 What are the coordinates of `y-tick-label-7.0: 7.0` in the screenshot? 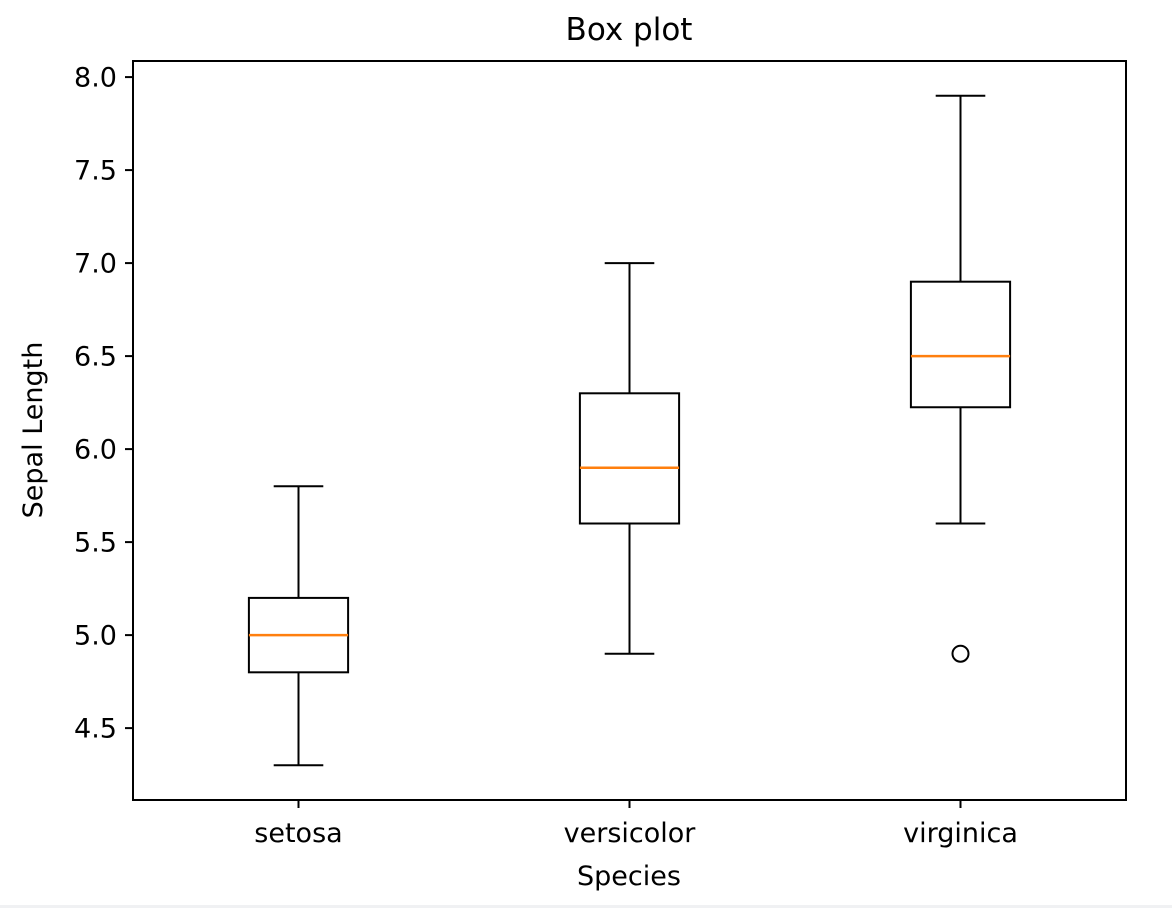 It's located at (95, 264).